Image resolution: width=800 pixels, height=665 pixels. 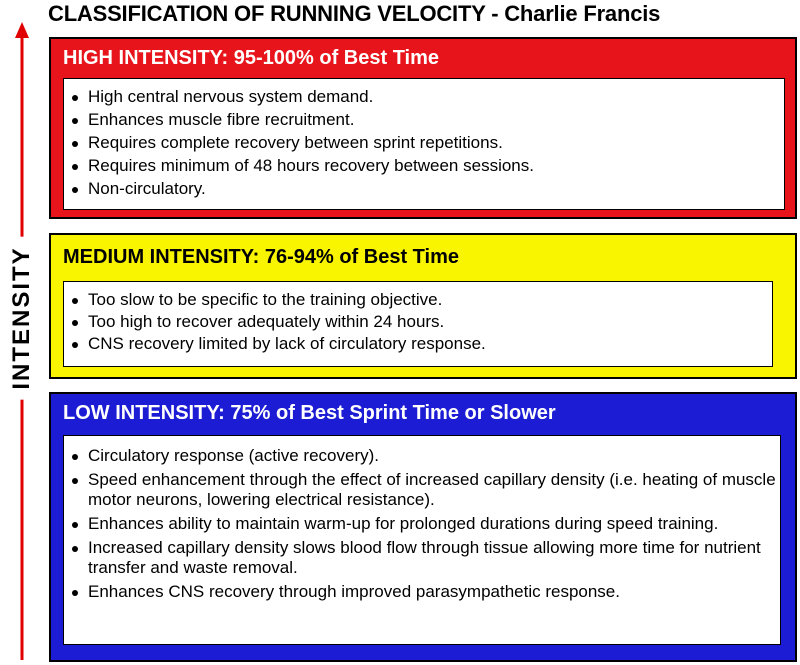 I want to click on list-item: High central nervous system demand., so click(x=424, y=97).